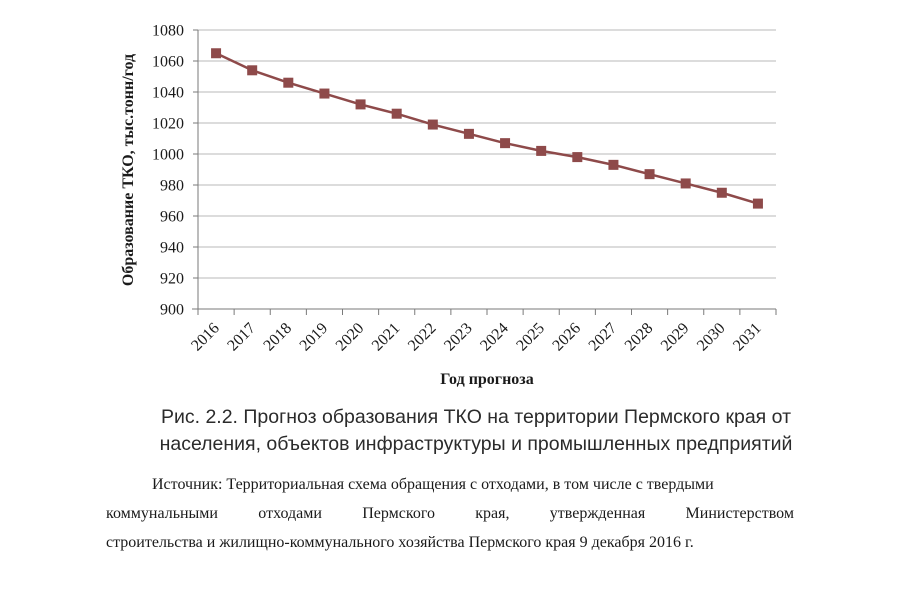 The height and width of the screenshot is (589, 900). I want to click on y-tick-label: 920, so click(172, 279).